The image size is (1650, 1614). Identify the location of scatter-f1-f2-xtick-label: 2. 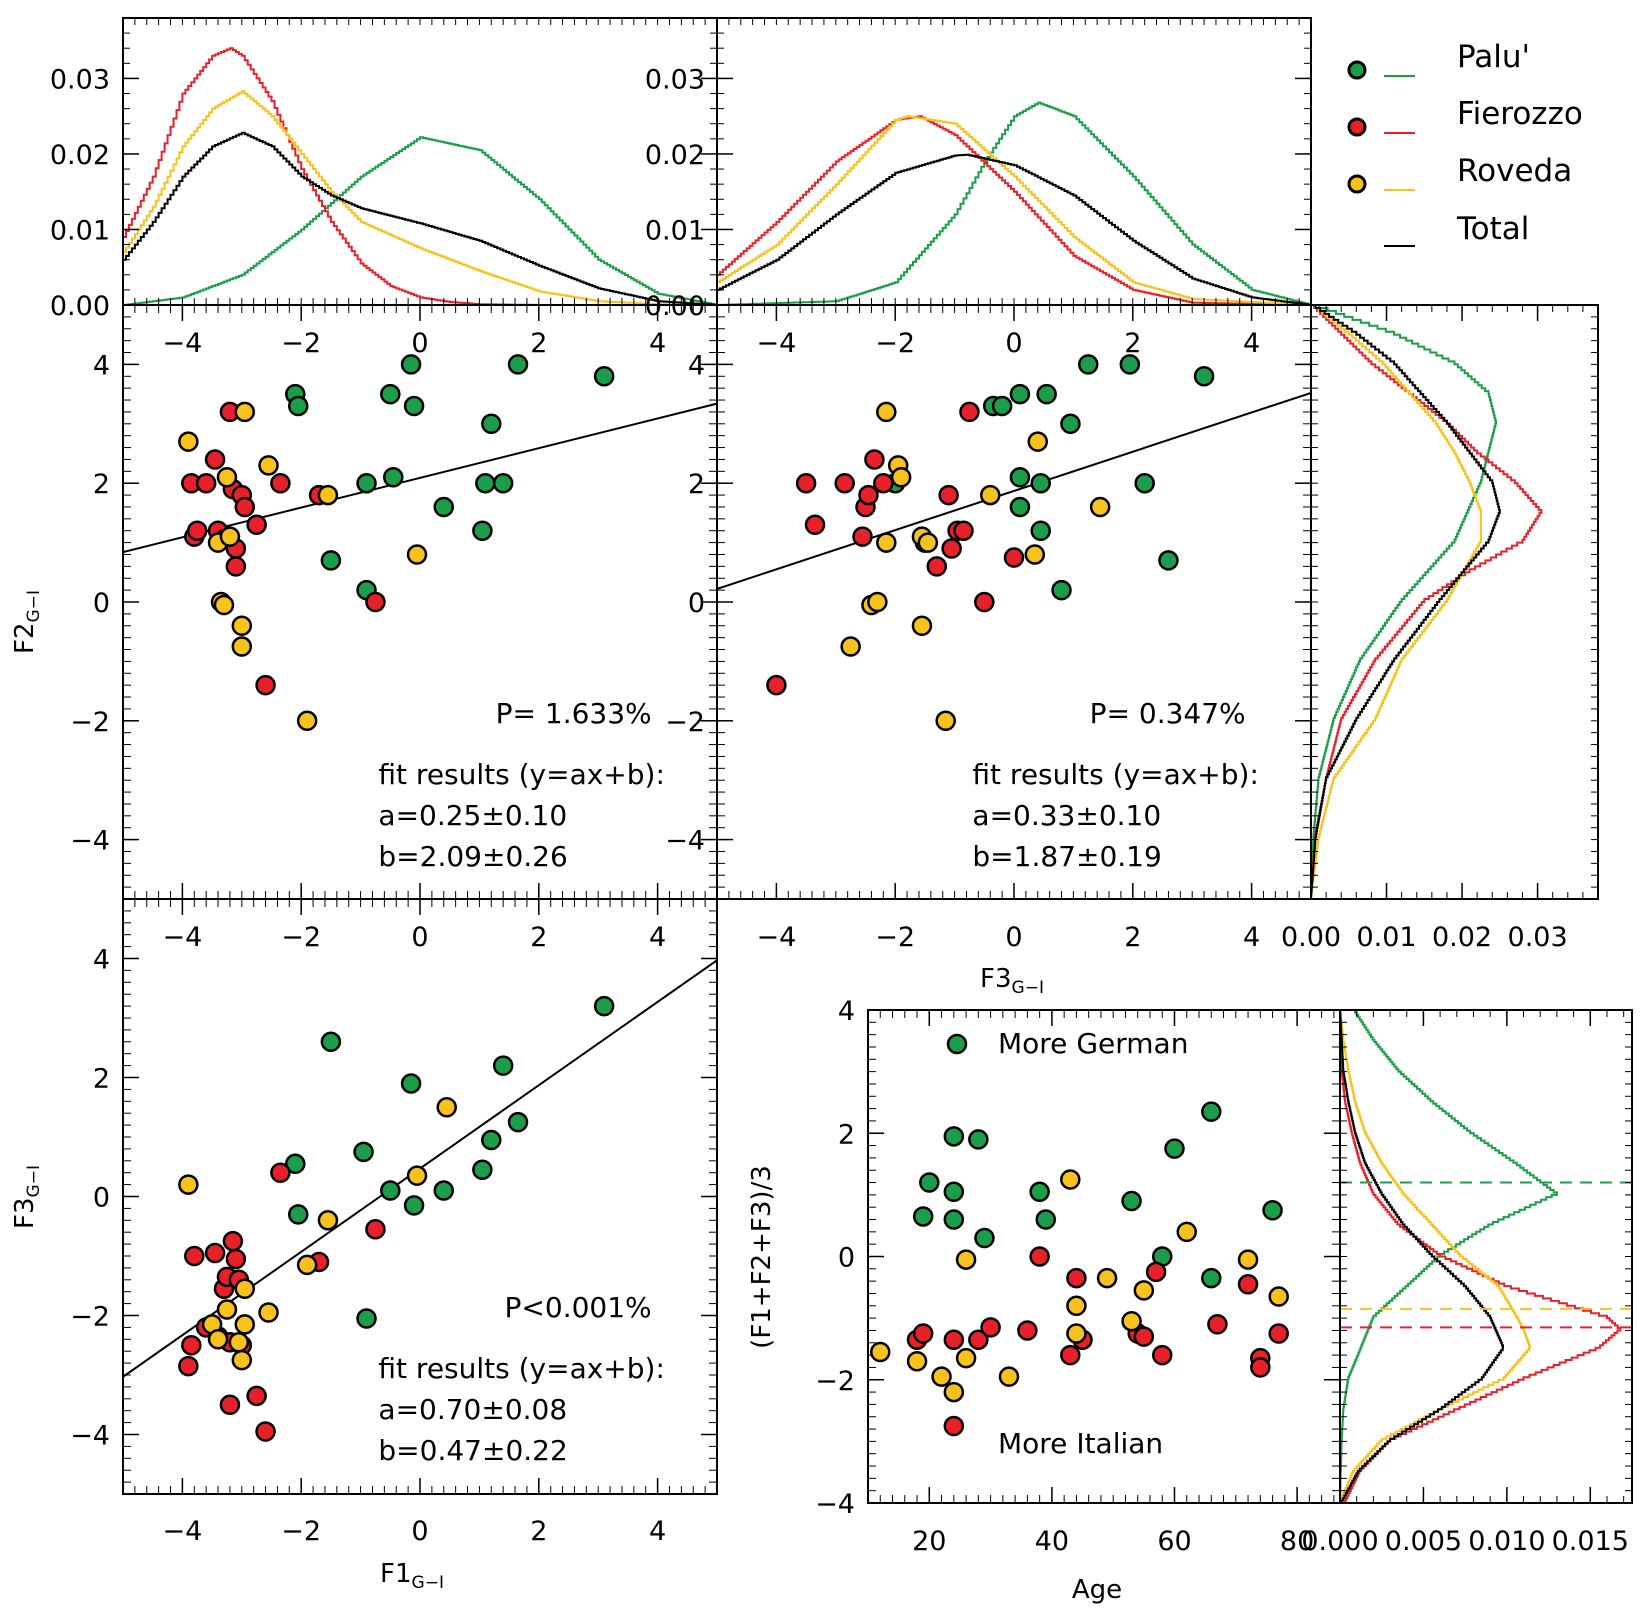
(538, 343).